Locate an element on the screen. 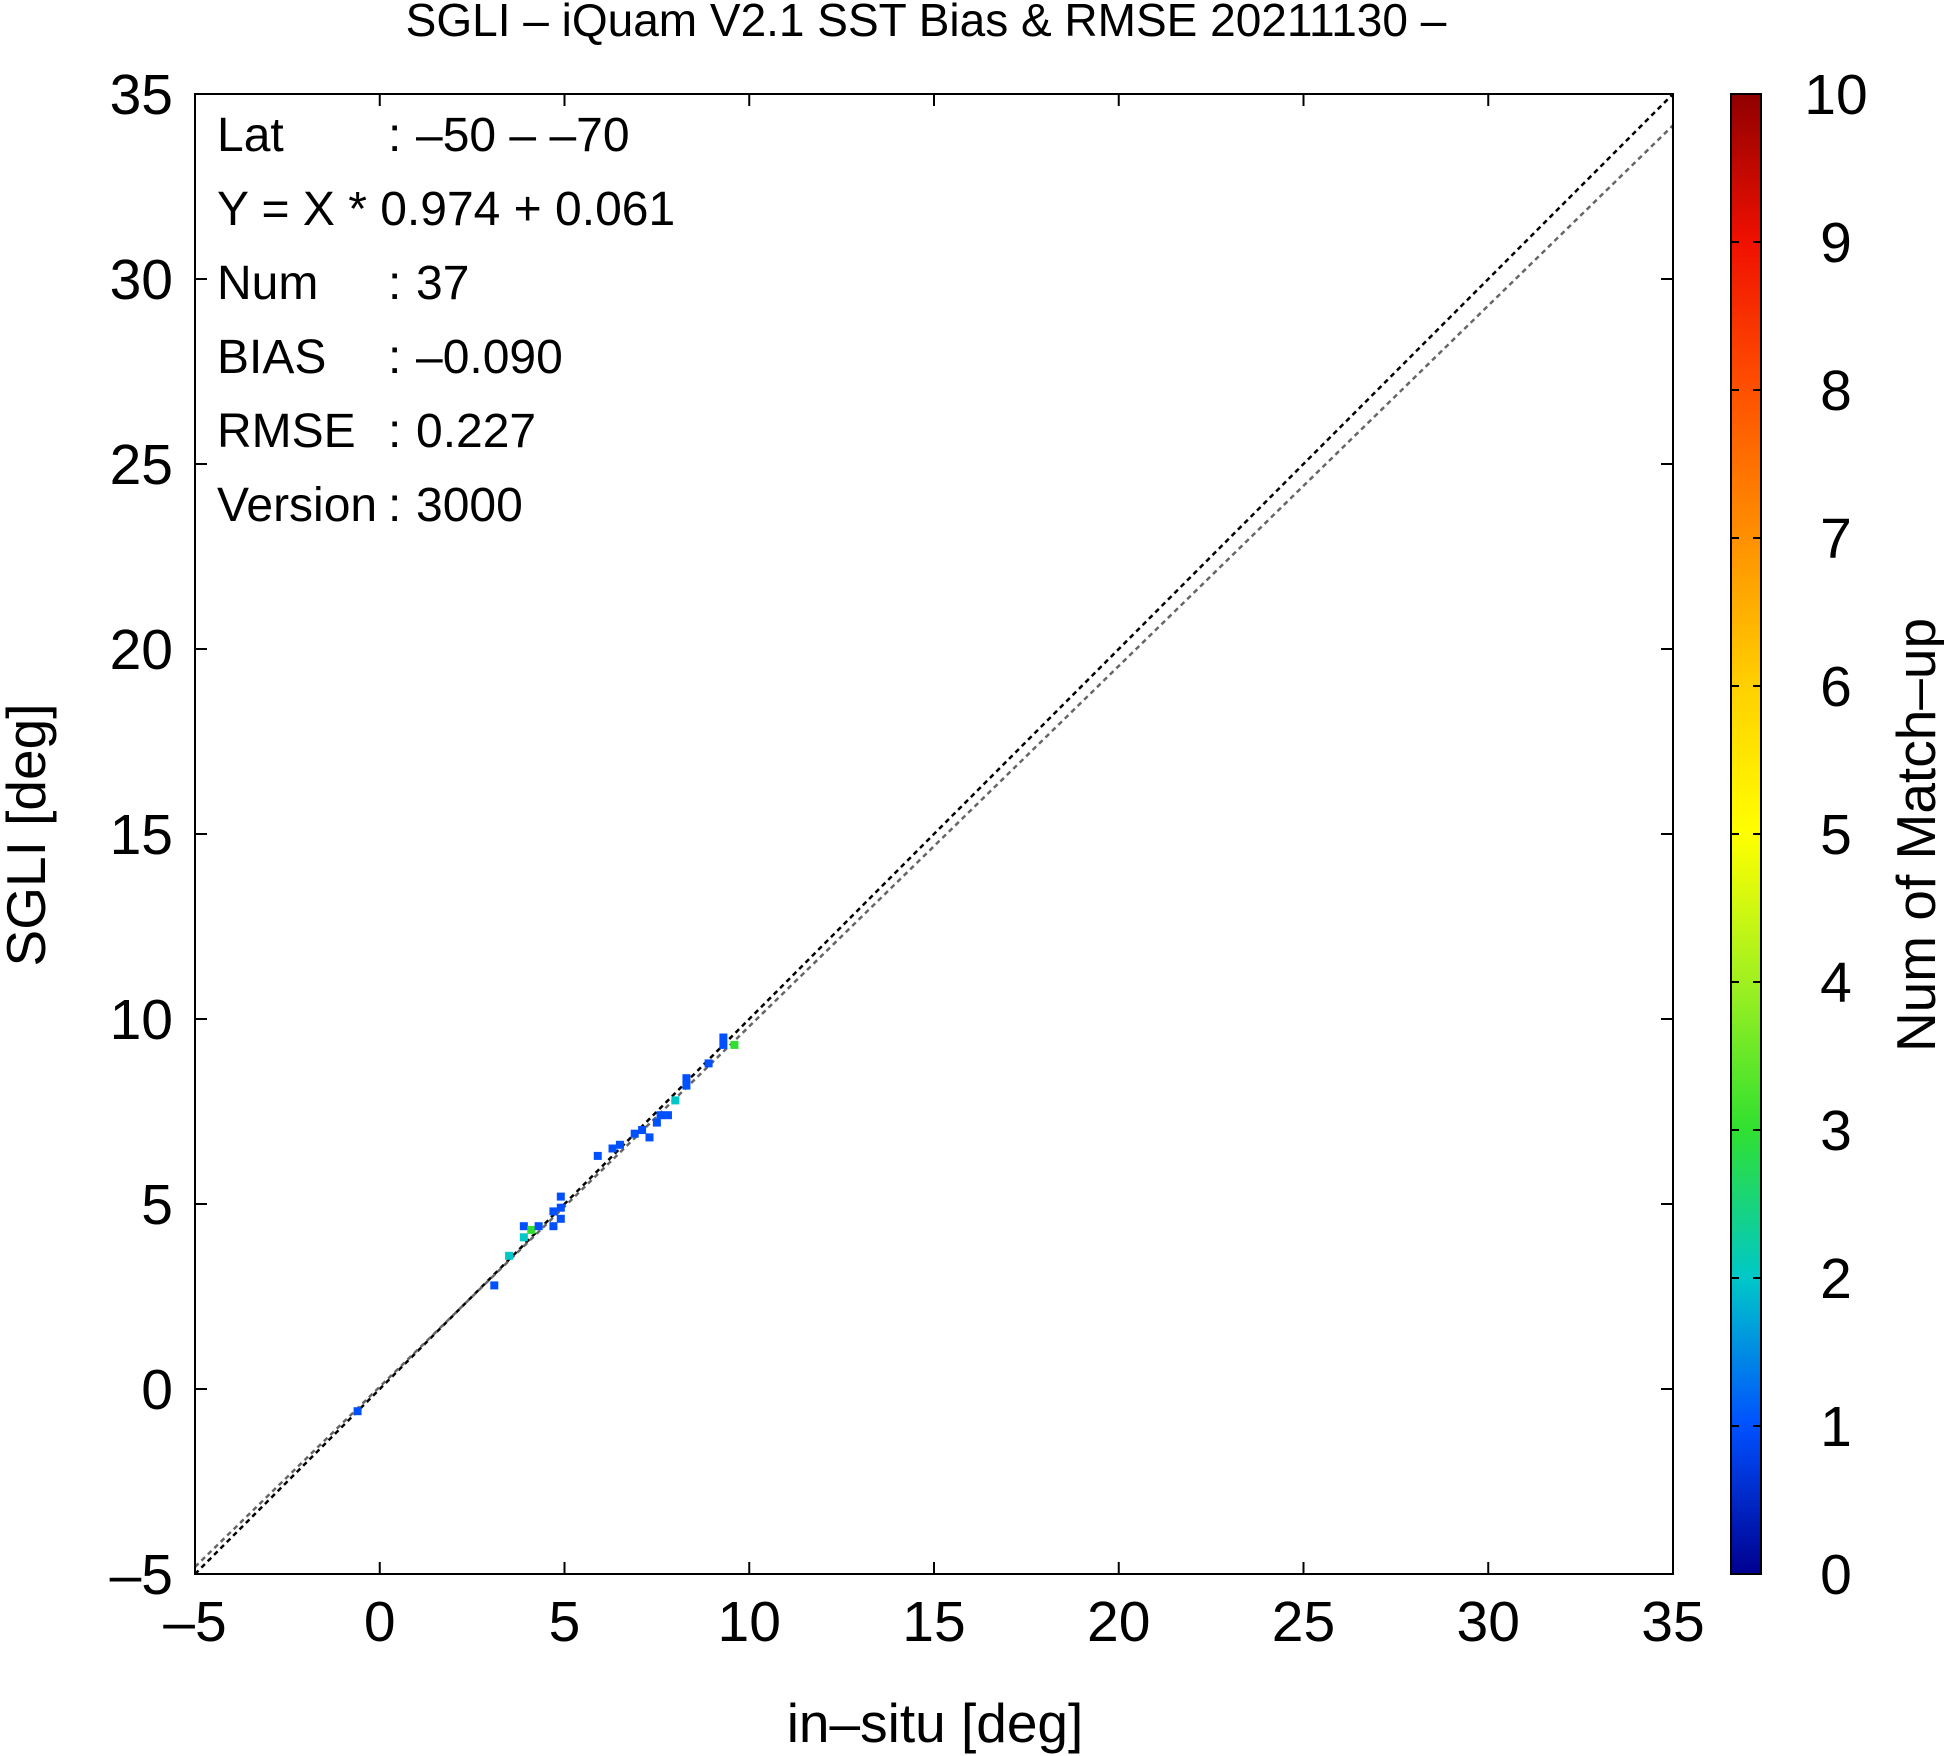 This screenshot has height=1756, width=1944. colorbar-tick-label: 7 is located at coordinates (1836, 539).